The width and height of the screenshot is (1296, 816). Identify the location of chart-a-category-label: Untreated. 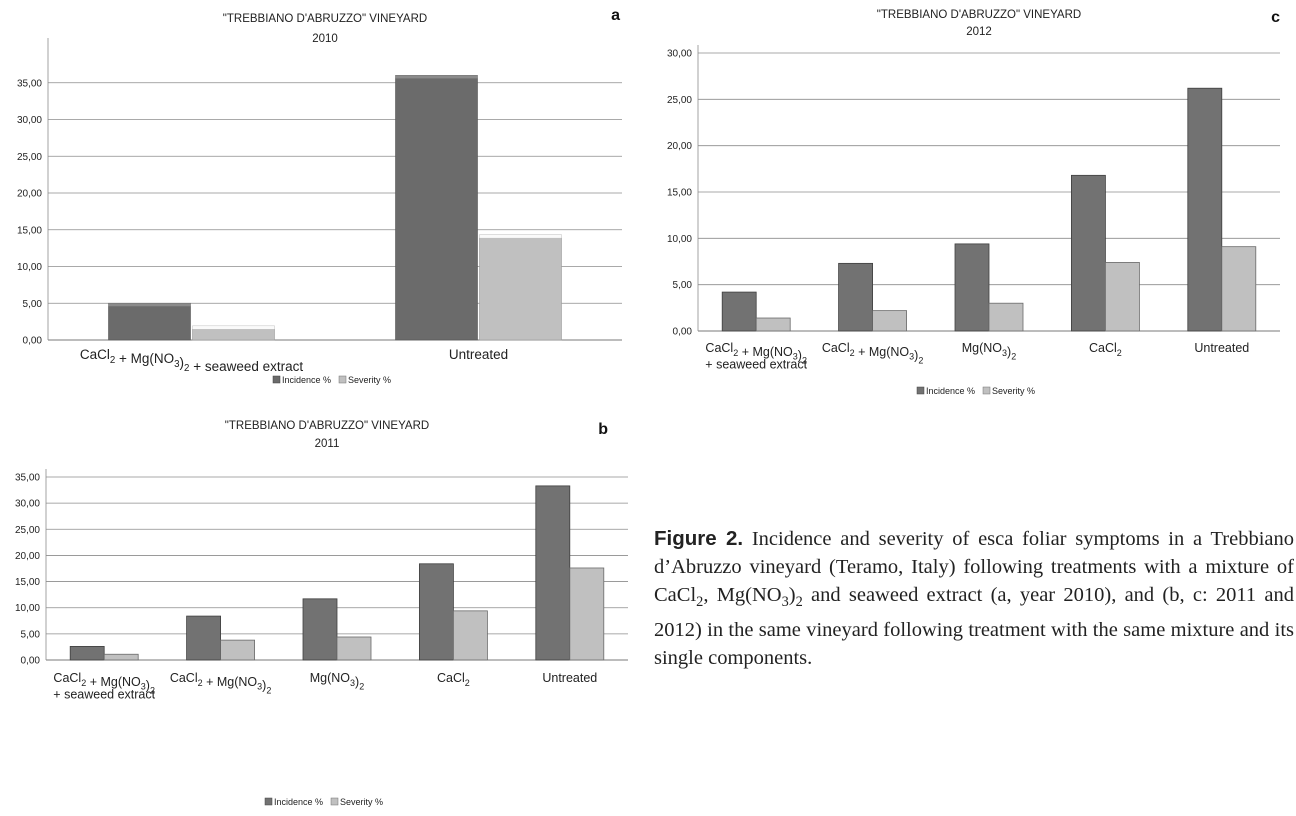
(478, 354).